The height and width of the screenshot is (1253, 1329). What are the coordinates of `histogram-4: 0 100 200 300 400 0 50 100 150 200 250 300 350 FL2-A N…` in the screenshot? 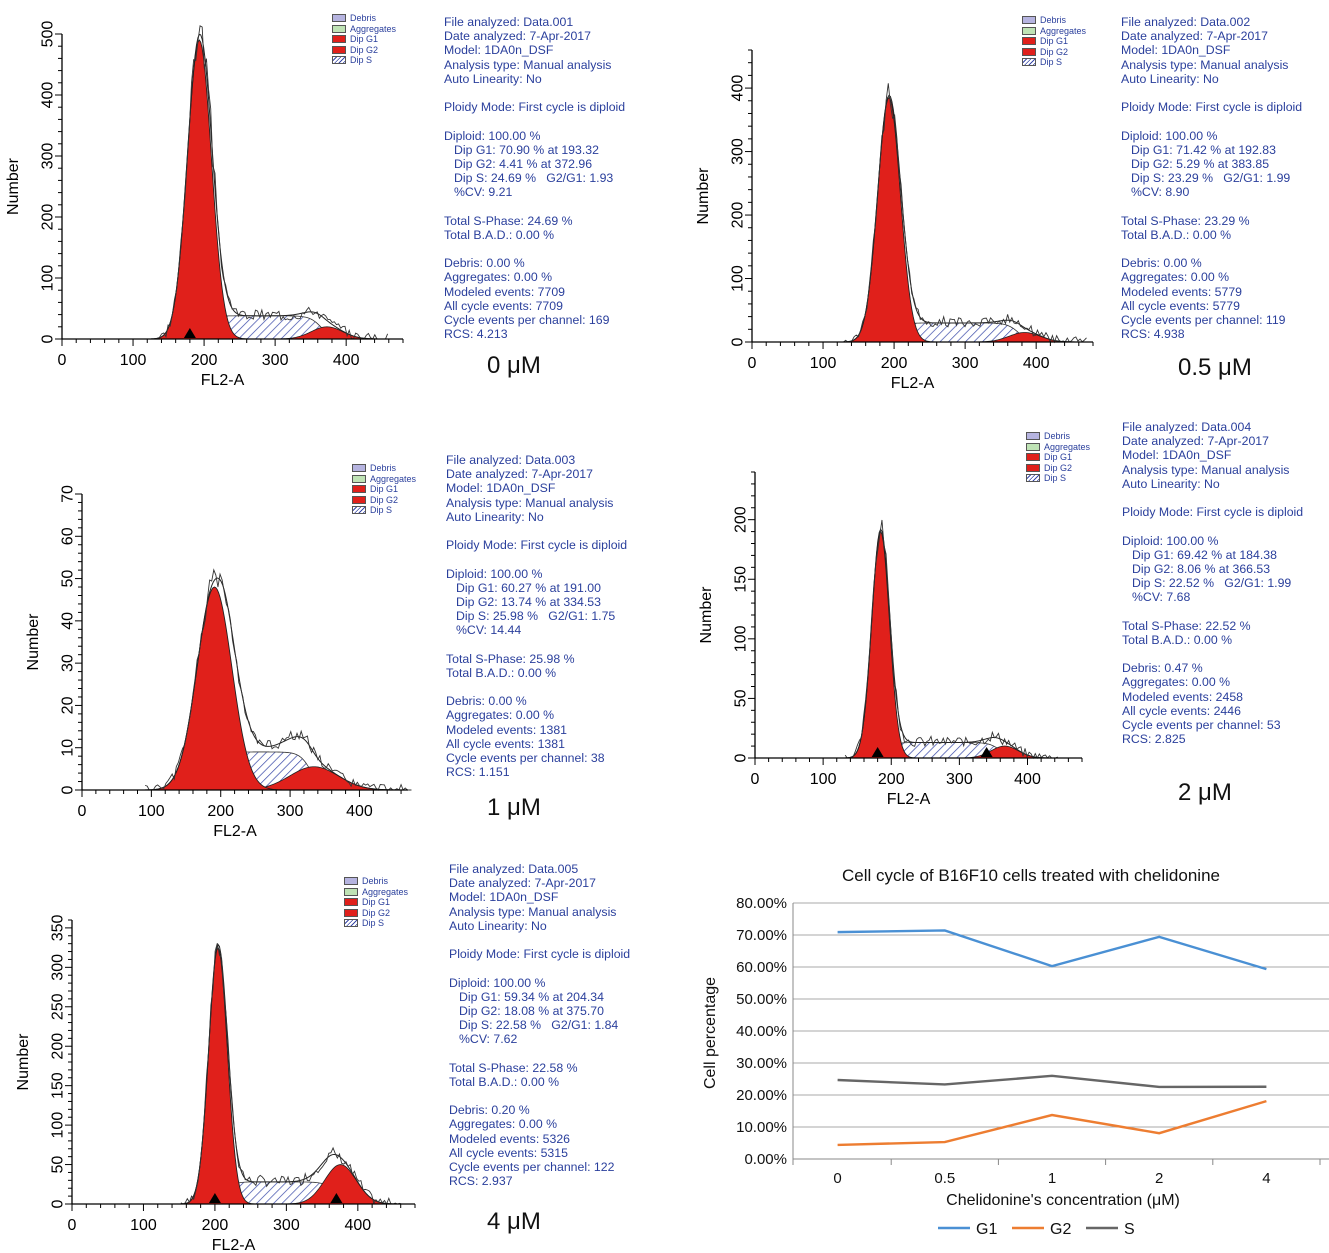 It's located at (215, 1083).